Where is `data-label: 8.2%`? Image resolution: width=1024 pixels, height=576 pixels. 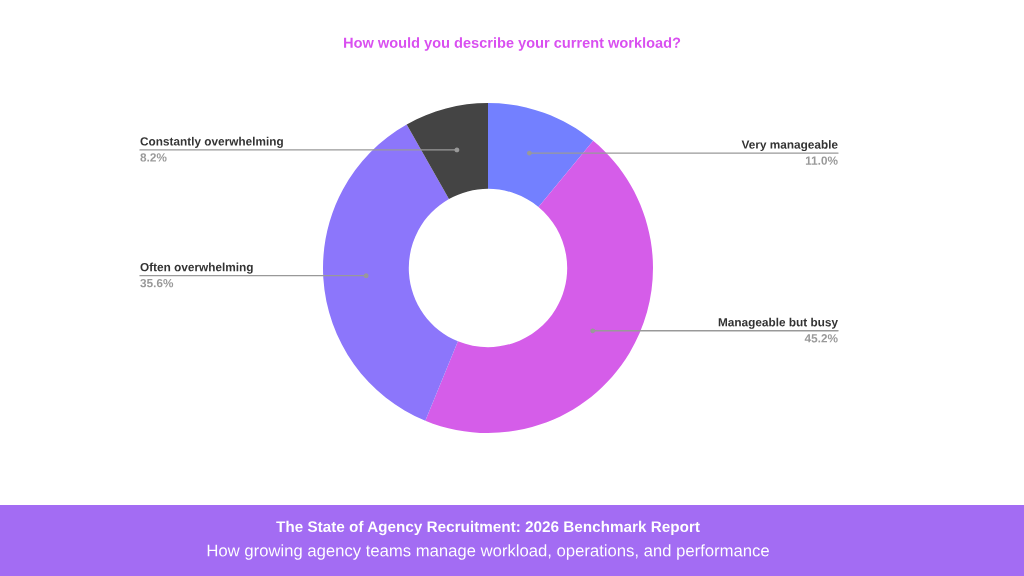
data-label: 8.2% is located at coordinates (153, 157).